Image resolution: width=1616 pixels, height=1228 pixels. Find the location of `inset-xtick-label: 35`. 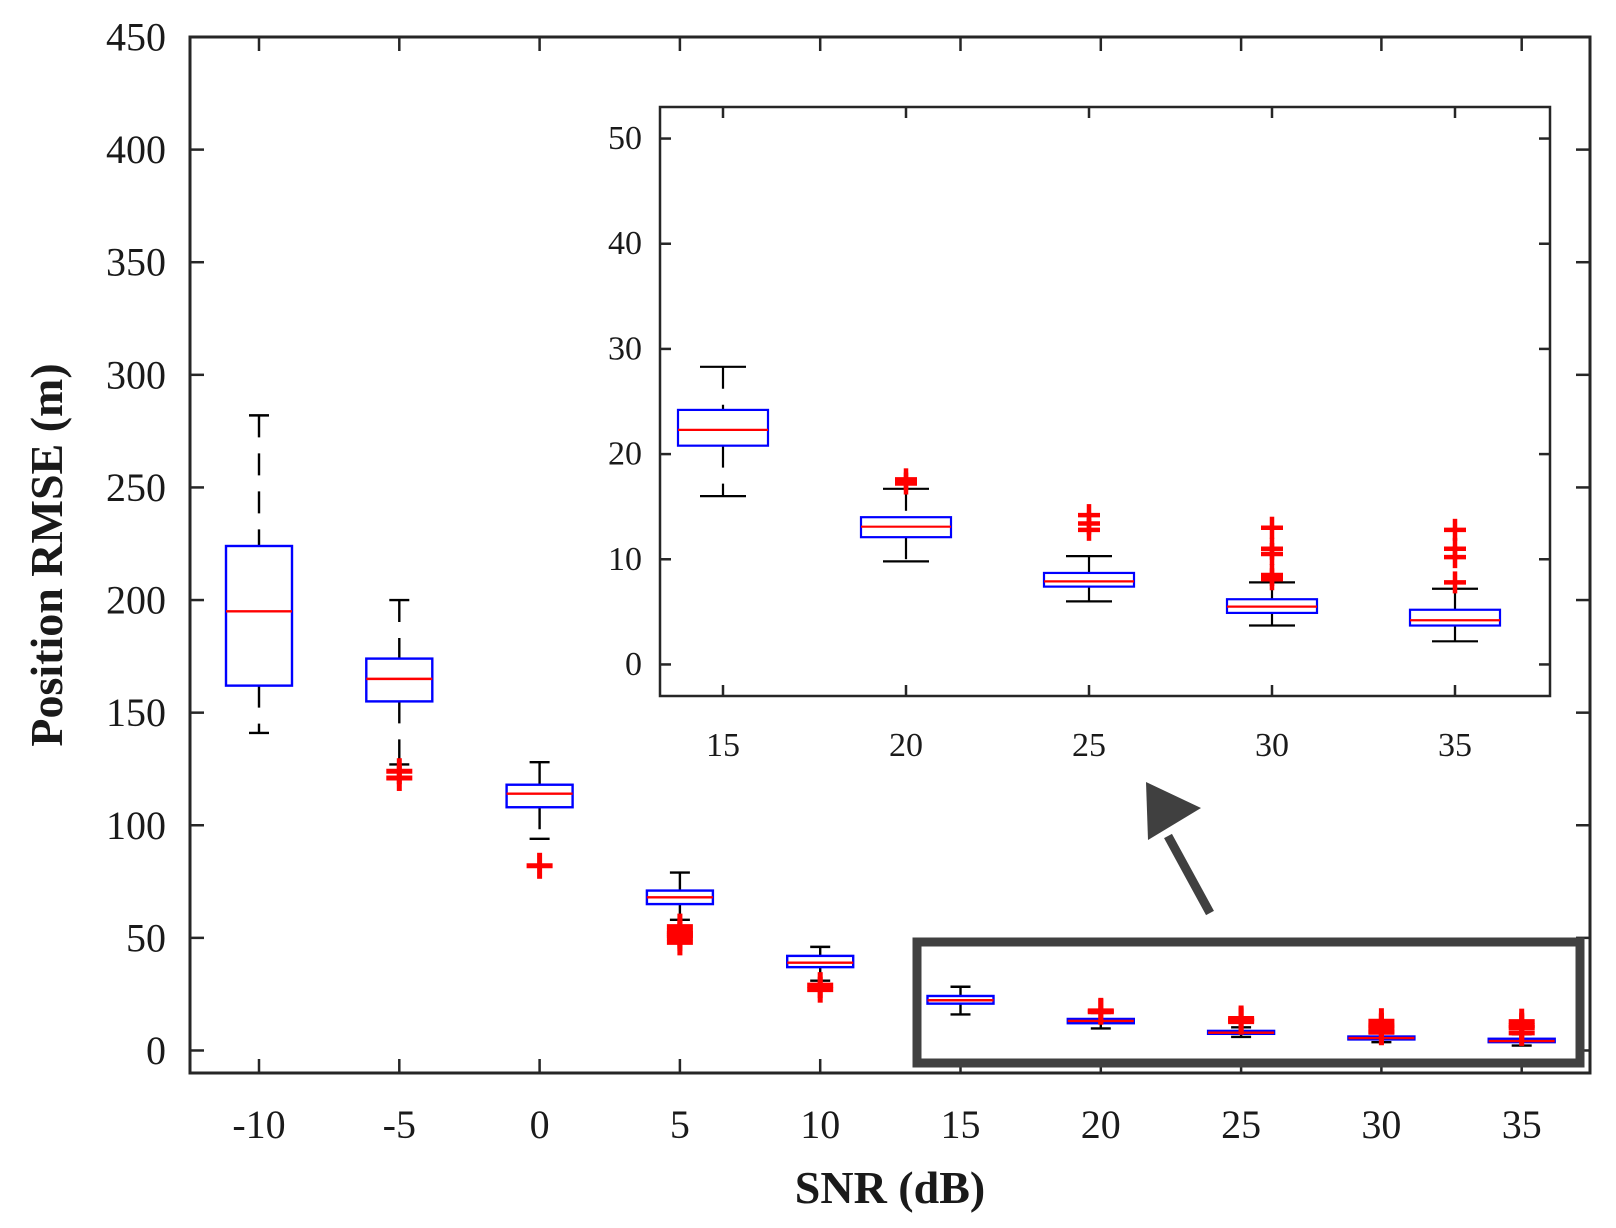

inset-xtick-label: 35 is located at coordinates (1455, 745).